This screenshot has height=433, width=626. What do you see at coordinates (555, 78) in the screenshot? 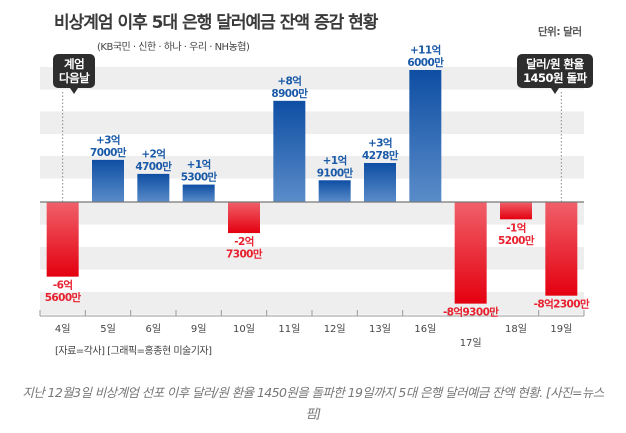
I see `callout-right-line2: 1450원 돌파` at bounding box center [555, 78].